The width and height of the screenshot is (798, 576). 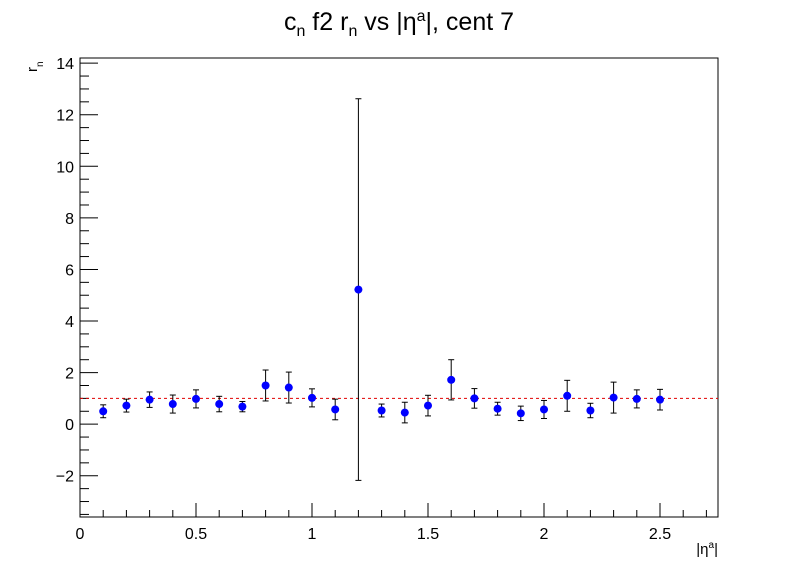 I want to click on x-tick-label: 1.5, so click(x=428, y=534).